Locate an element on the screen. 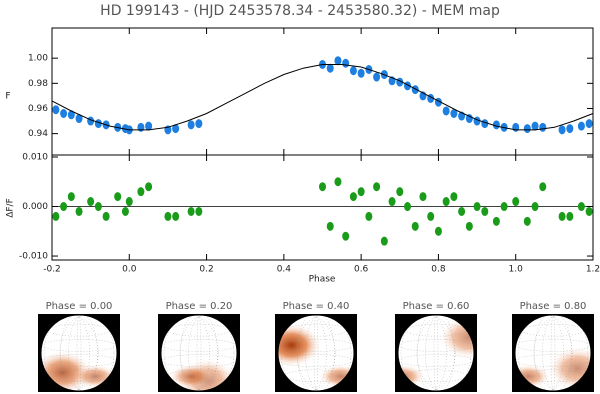 The image size is (600, 394). y-tick-label: 1.00 is located at coordinates (38, 59).